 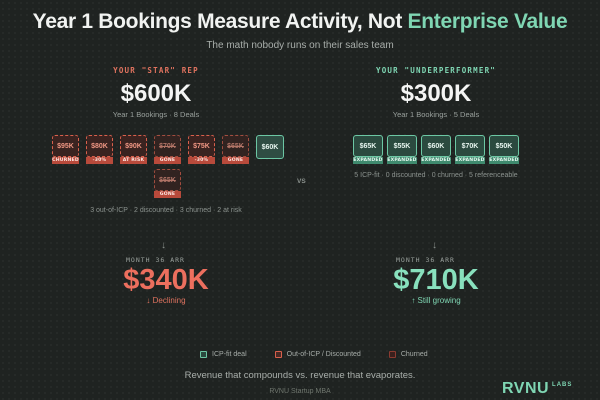 I want to click on page-subtitle: The math nobody runs on their sales team, so click(x=300, y=45).